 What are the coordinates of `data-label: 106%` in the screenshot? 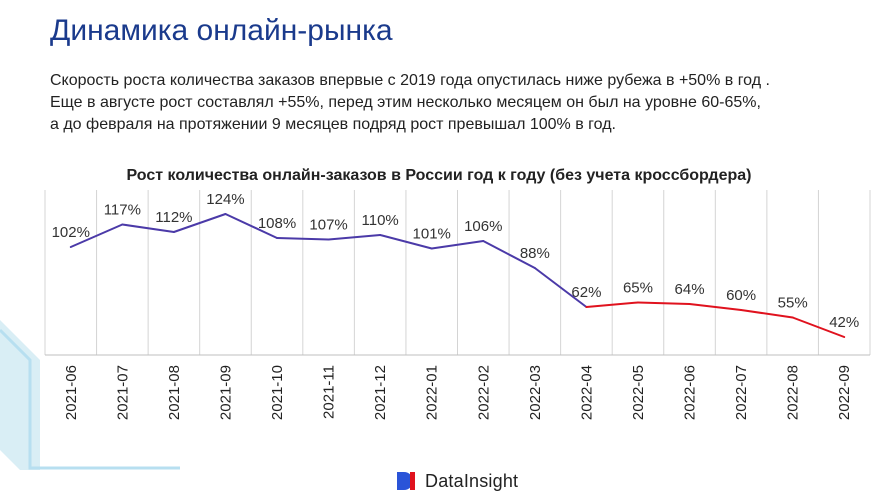 It's located at (483, 226).